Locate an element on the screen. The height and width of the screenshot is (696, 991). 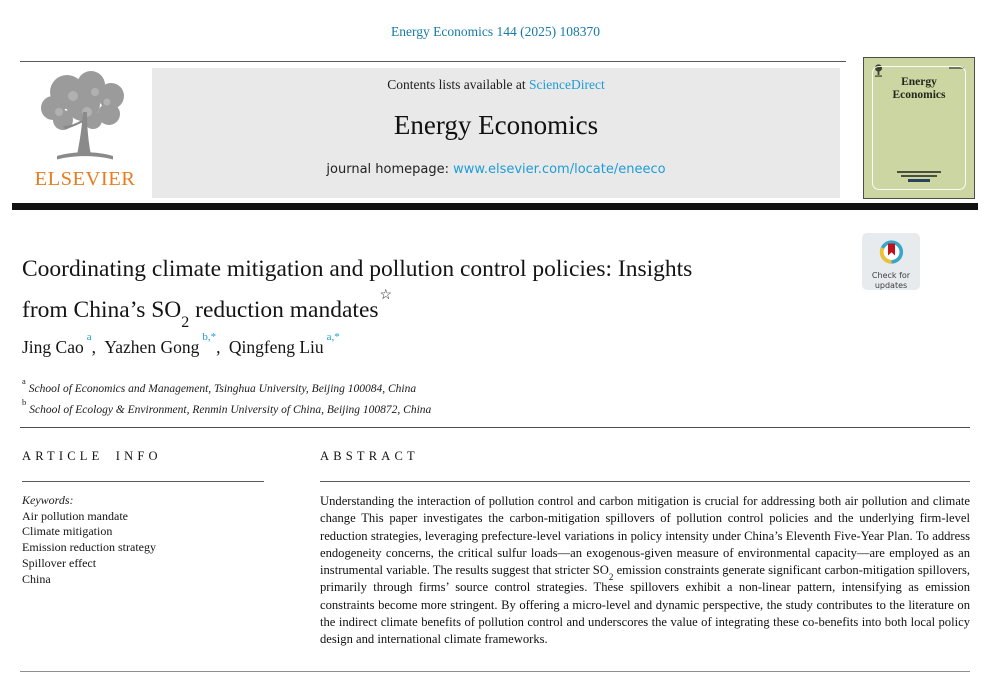
top-divider is located at coordinates (433, 61).